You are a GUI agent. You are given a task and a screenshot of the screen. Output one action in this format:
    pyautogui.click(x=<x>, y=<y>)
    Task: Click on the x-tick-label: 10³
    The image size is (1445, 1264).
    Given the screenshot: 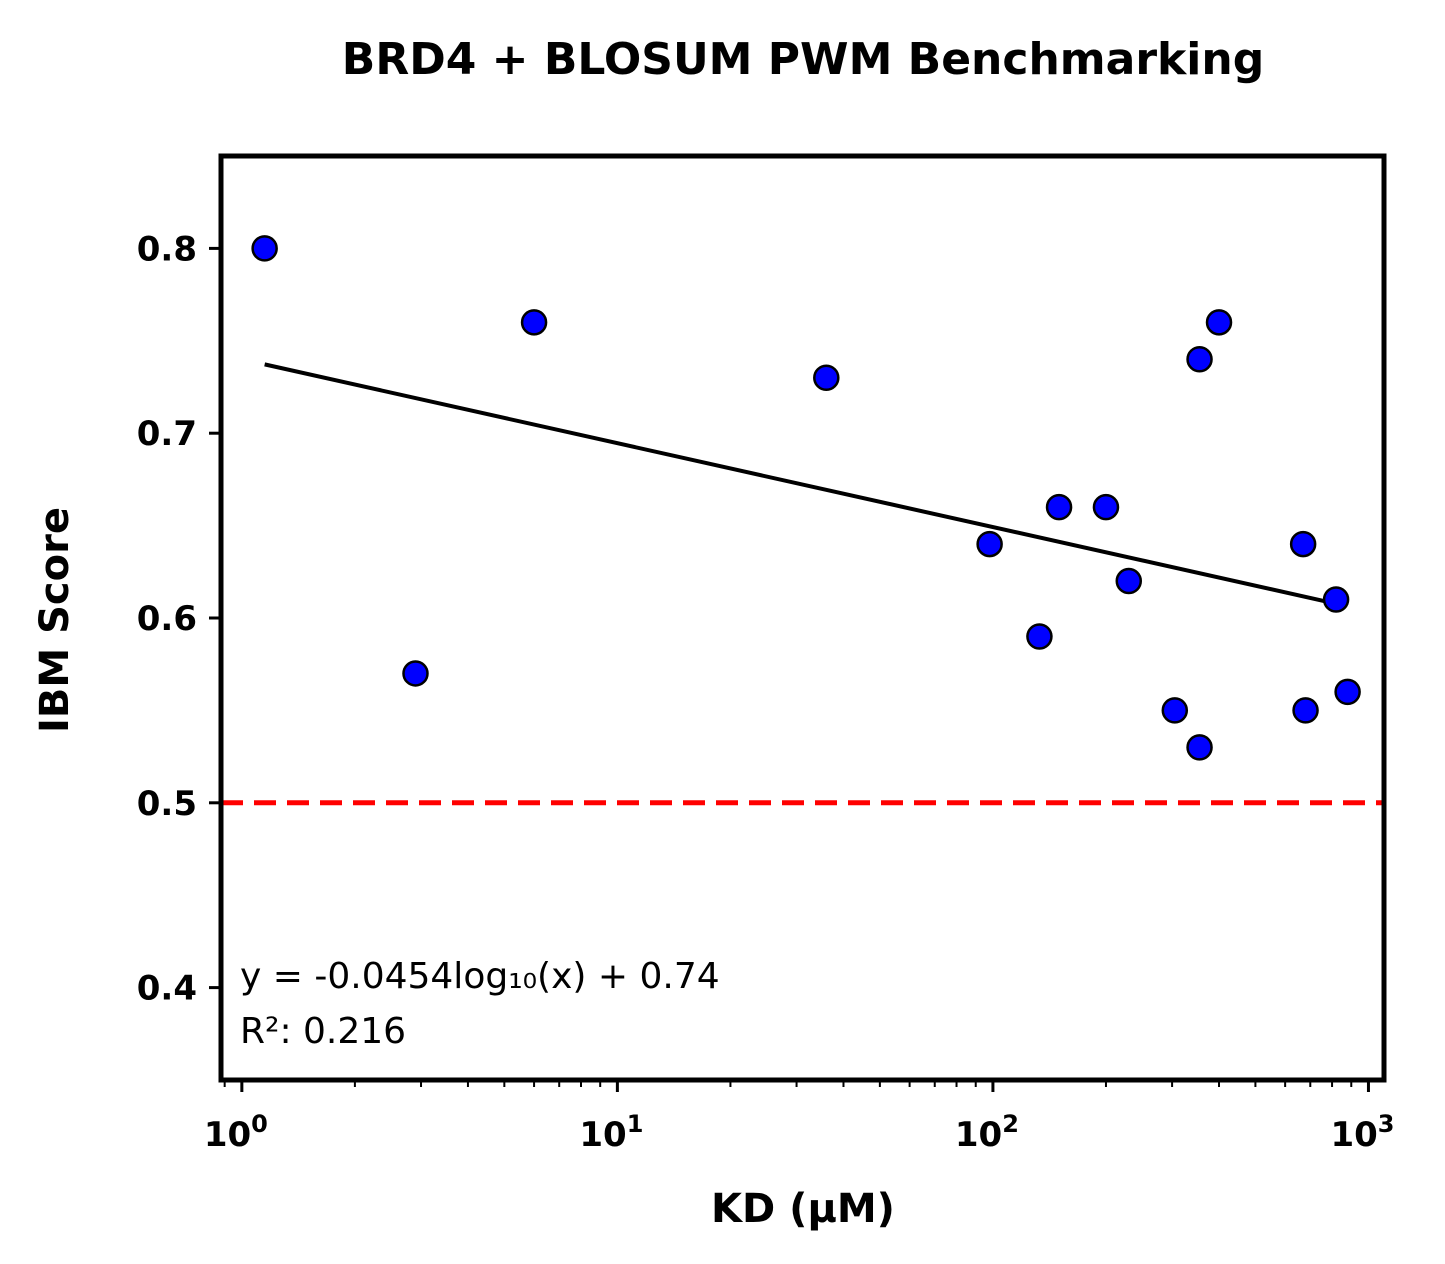 What is the action you would take?
    pyautogui.click(x=1362, y=1132)
    